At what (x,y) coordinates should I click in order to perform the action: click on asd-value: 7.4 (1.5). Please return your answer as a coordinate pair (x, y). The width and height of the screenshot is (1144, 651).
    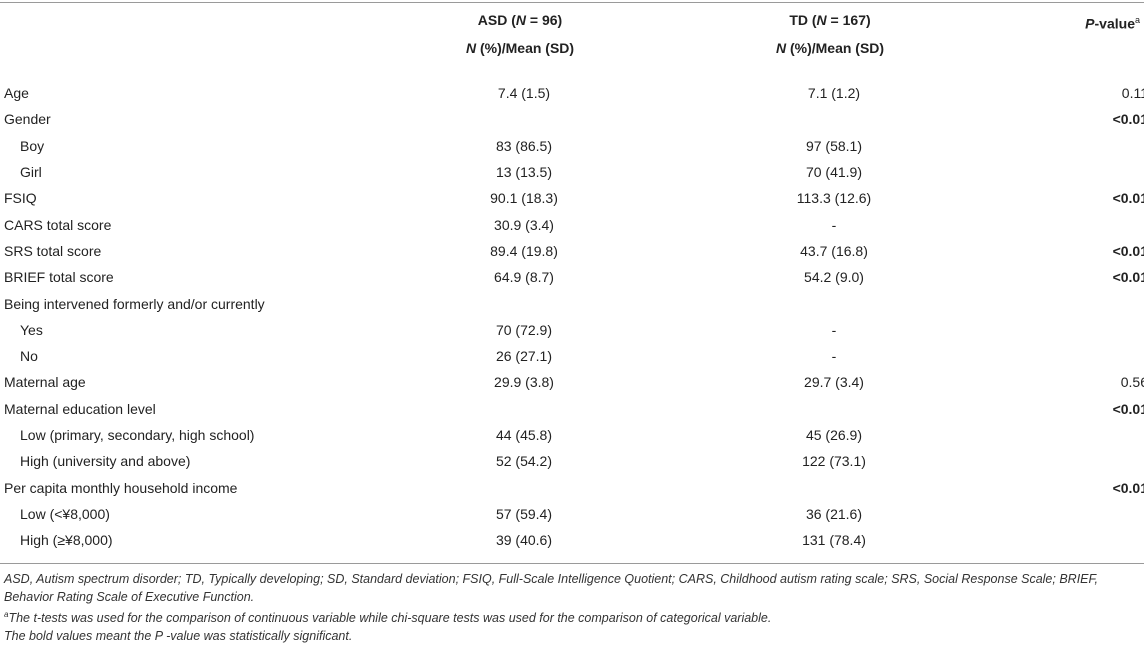
    Looking at the image, I should click on (524, 93).